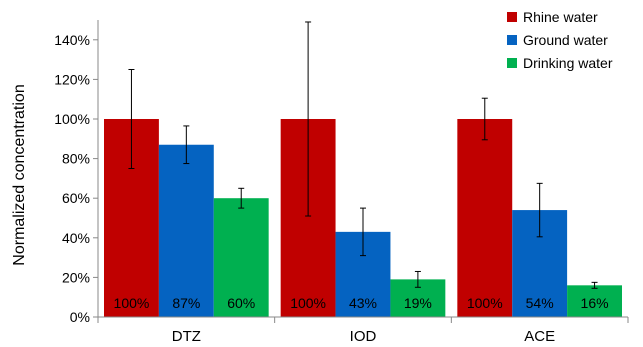 The height and width of the screenshot is (347, 643). Describe the element at coordinates (363, 303) in the screenshot. I see `data-label: 43%` at that location.